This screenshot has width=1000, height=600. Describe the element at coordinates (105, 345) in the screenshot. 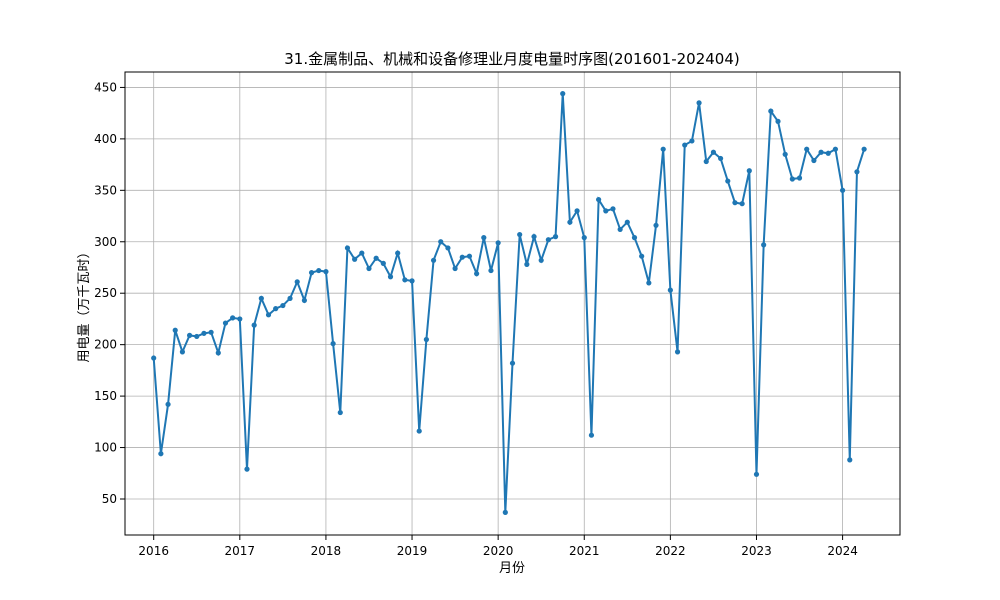

I see `y-tick-label: 200` at that location.